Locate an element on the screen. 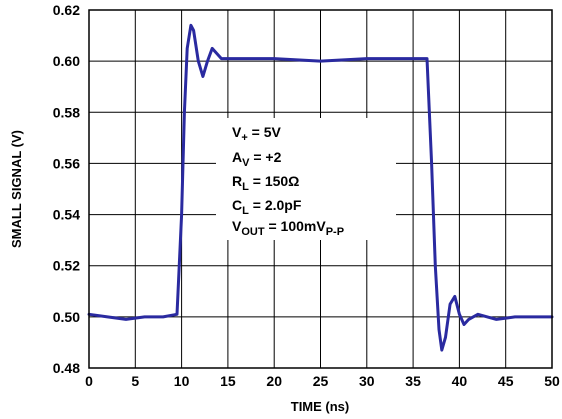 This screenshot has height=419, width=562. x-tick-label: 30 is located at coordinates (367, 381).